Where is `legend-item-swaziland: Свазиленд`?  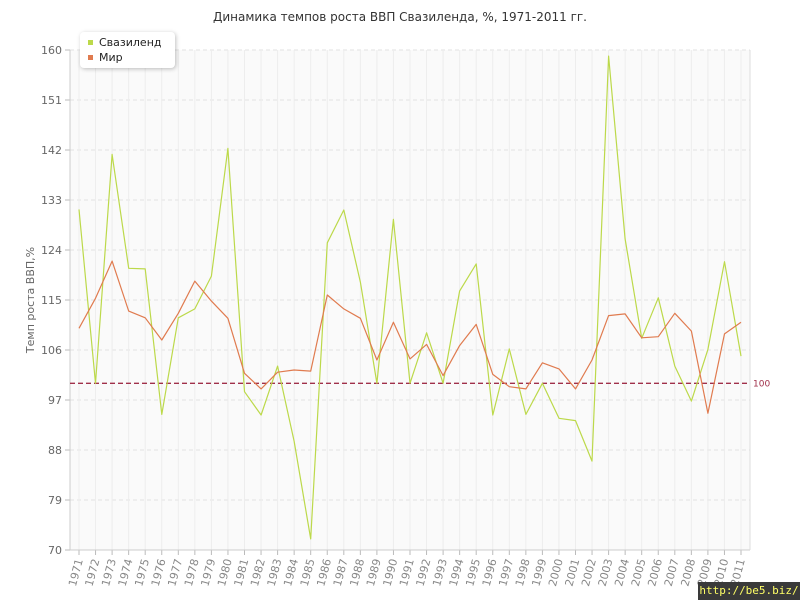 legend-item-swaziland: Свазиленд is located at coordinates (125, 43).